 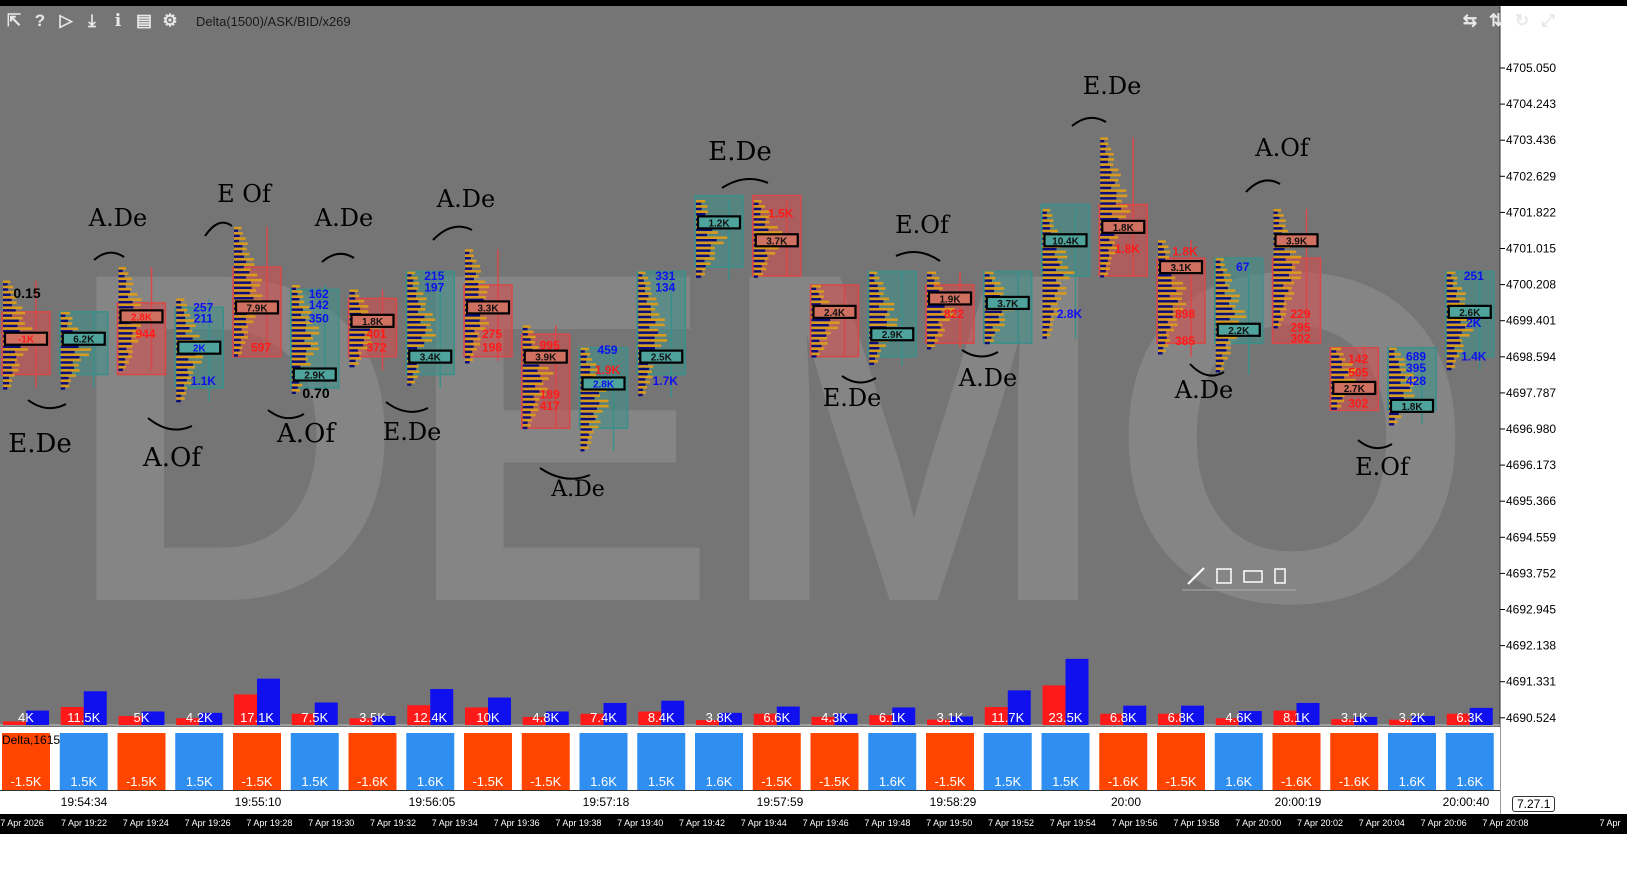 I want to click on price-tick-label: 4700.208, so click(x=1531, y=285).